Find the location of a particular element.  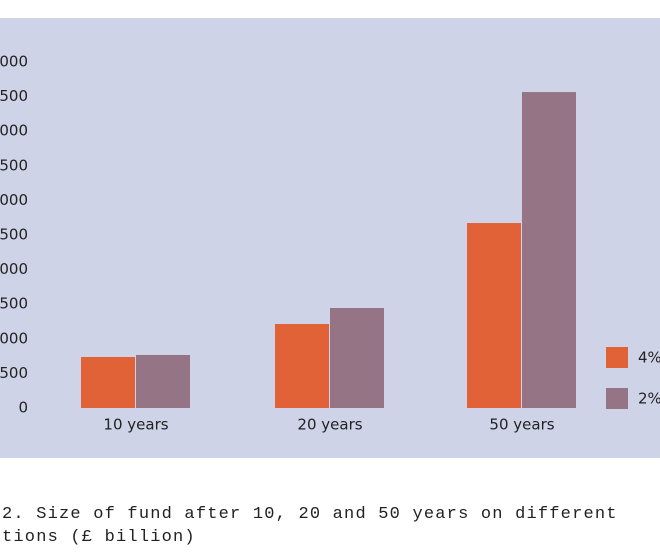

x-tick-label: 10 years is located at coordinates (135, 425).